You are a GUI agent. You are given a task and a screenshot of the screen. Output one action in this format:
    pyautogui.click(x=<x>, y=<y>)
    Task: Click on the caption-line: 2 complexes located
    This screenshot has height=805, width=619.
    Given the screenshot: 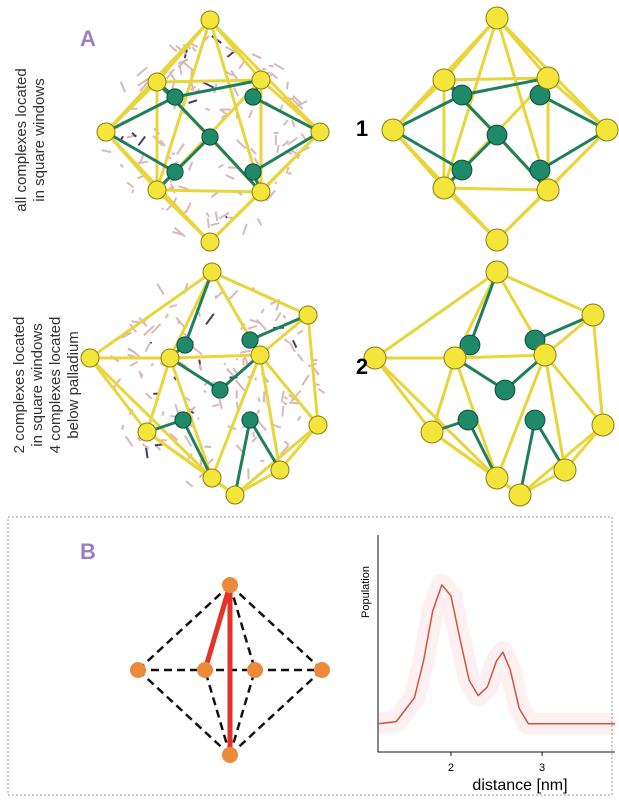 What is the action you would take?
    pyautogui.click(x=19, y=385)
    